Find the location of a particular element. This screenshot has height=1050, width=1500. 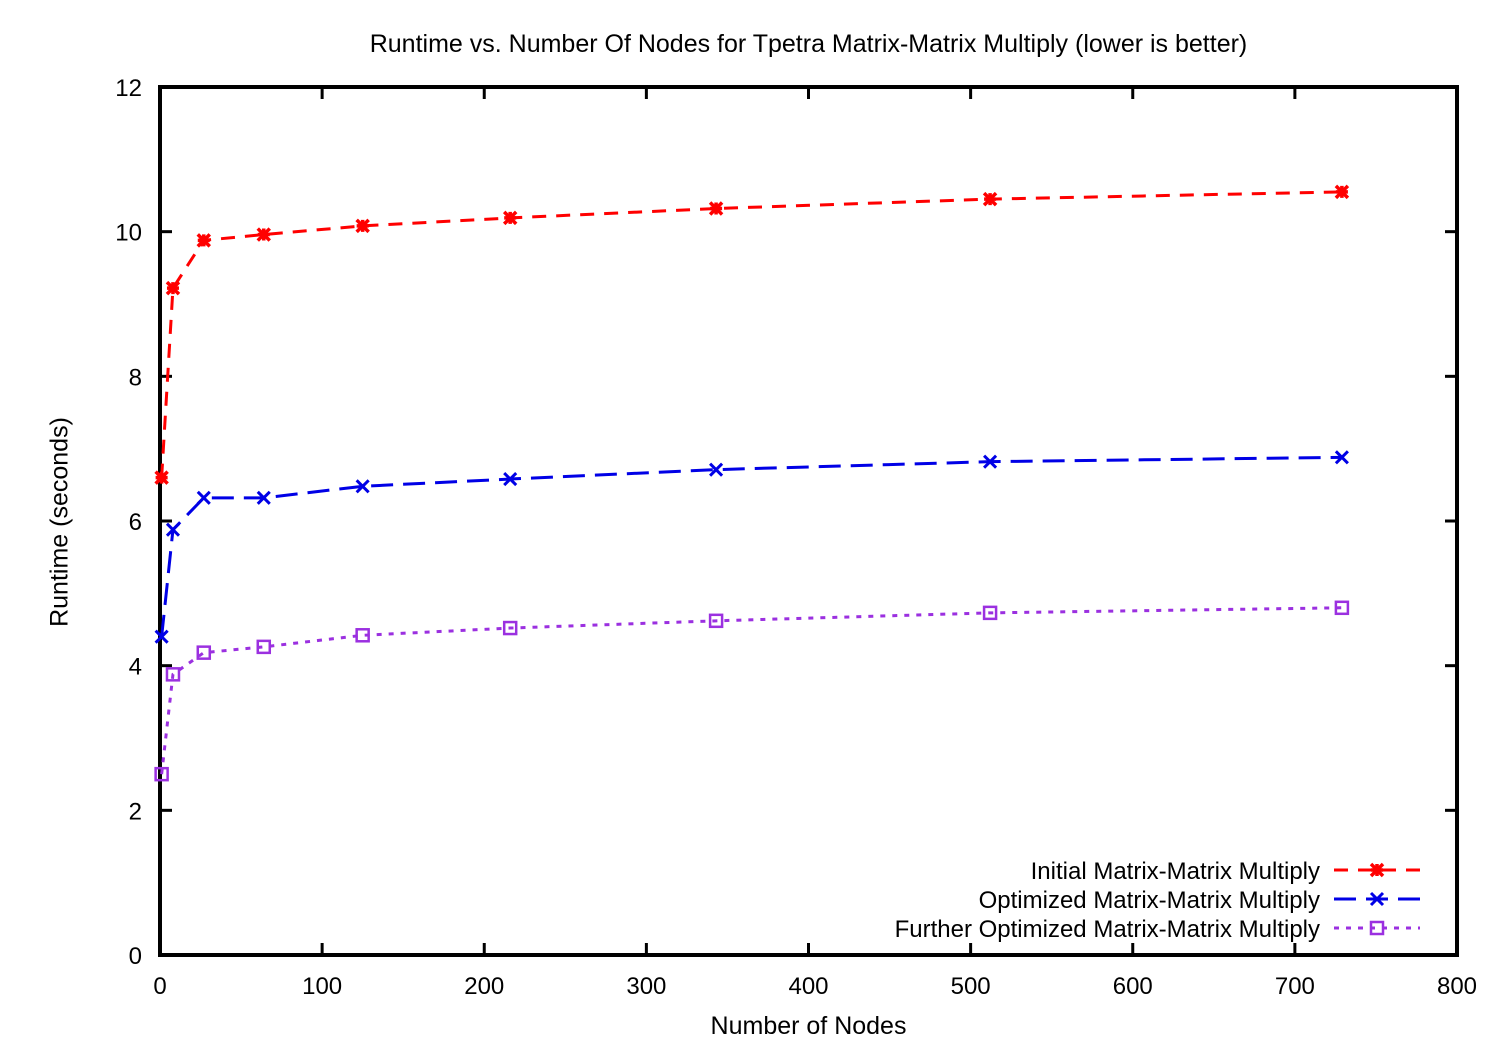

x-tick-label: 700 is located at coordinates (1295, 986).